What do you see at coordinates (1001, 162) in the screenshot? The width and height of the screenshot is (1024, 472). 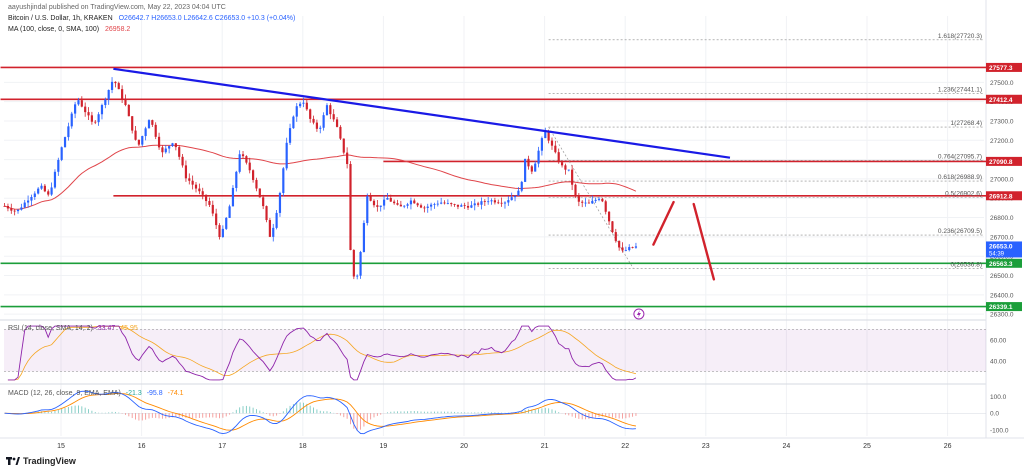 I see `price-label: 27090.8` at bounding box center [1001, 162].